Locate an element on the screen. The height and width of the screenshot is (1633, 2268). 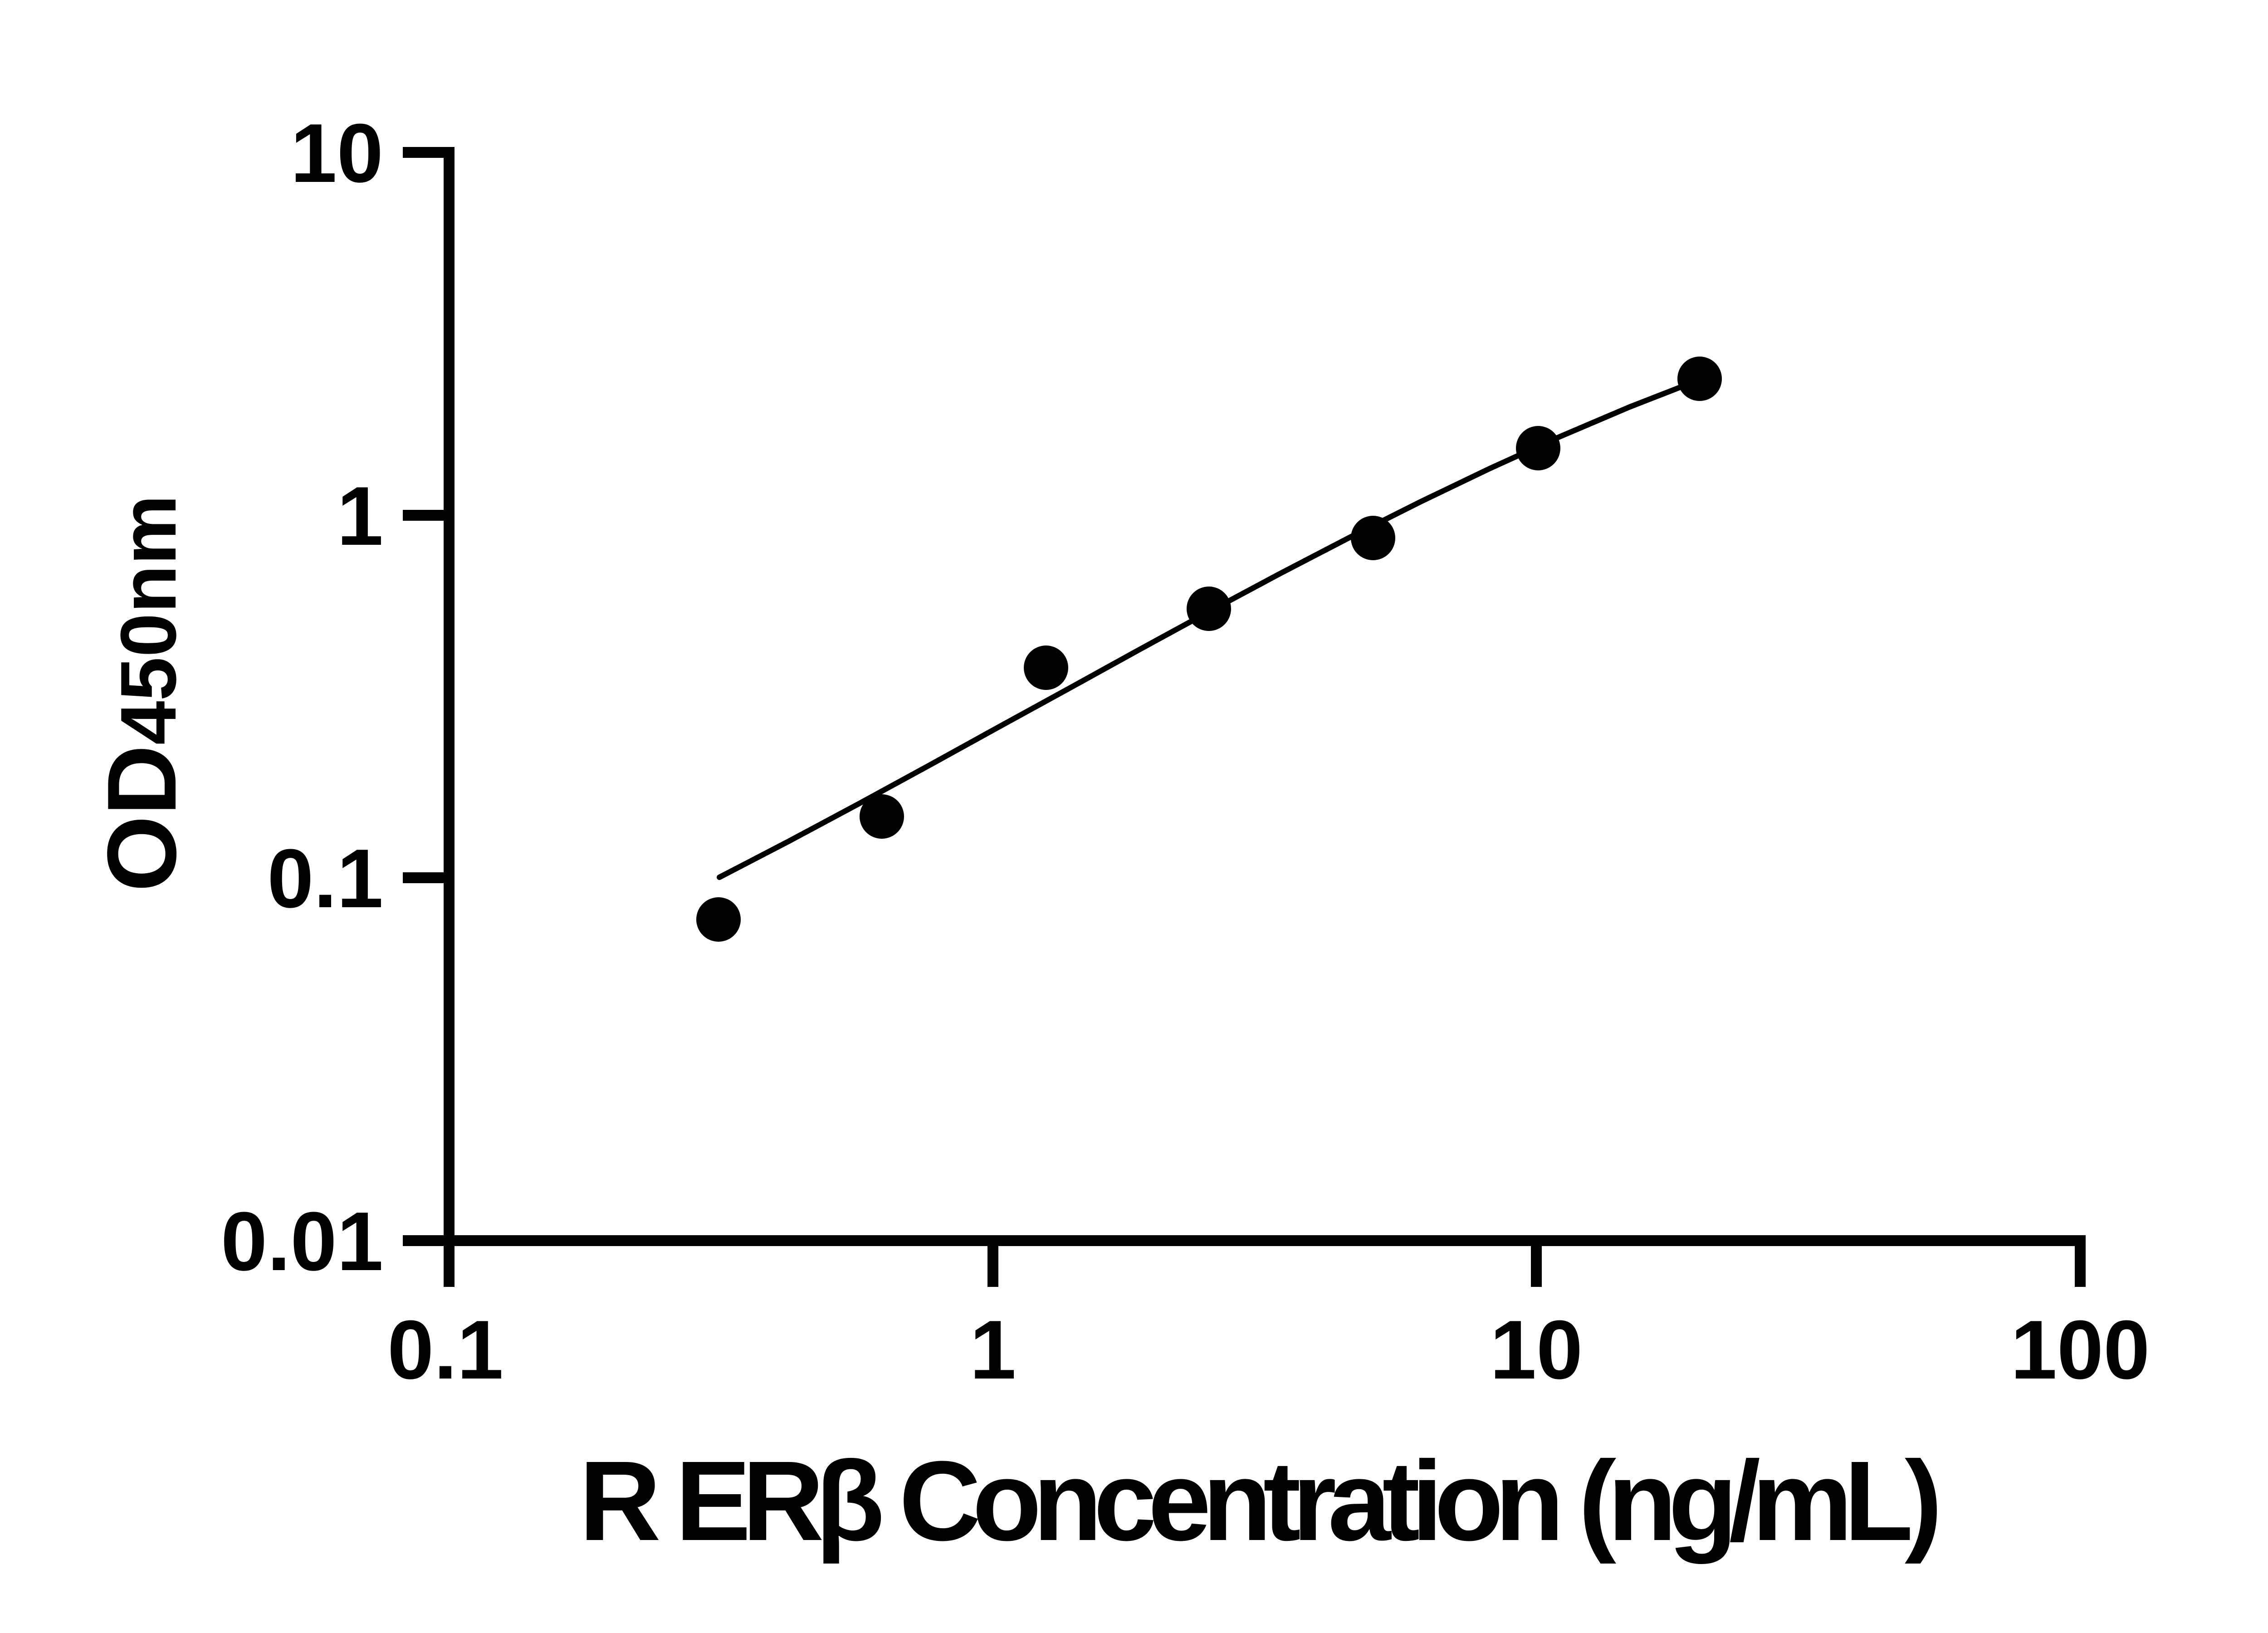
svg-text: OD450nm is located at coordinates (141, 693).